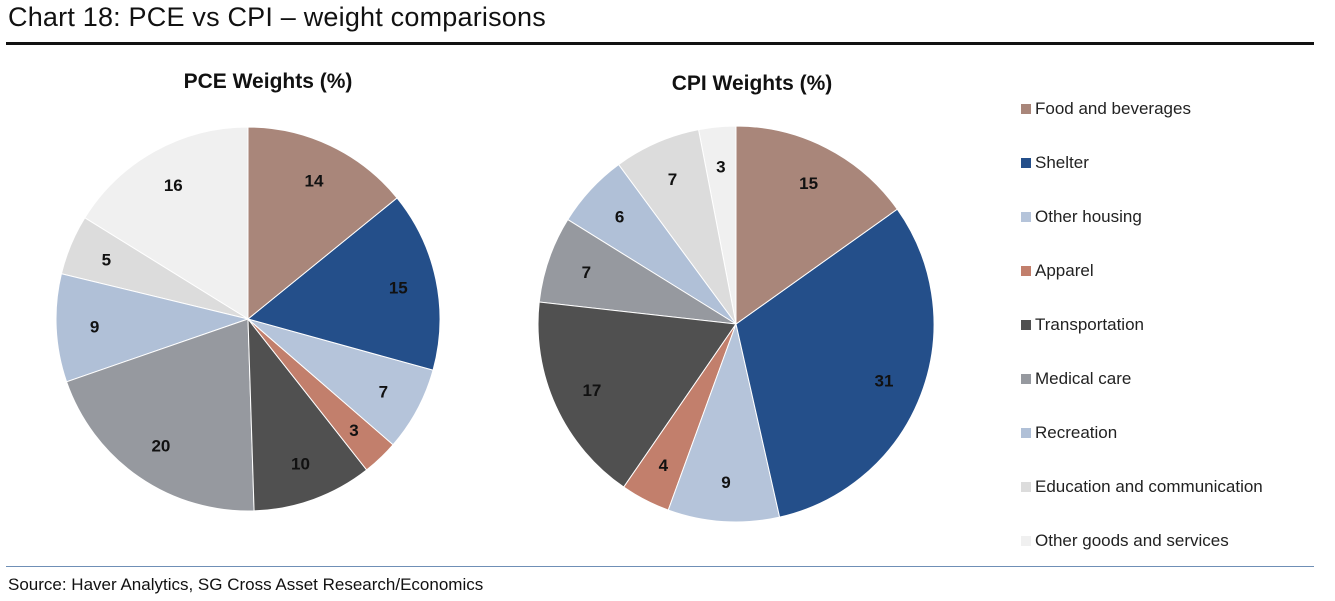 This screenshot has width=1335, height=601. What do you see at coordinates (1149, 486) in the screenshot?
I see `legend-label: Education and communication` at bounding box center [1149, 486].